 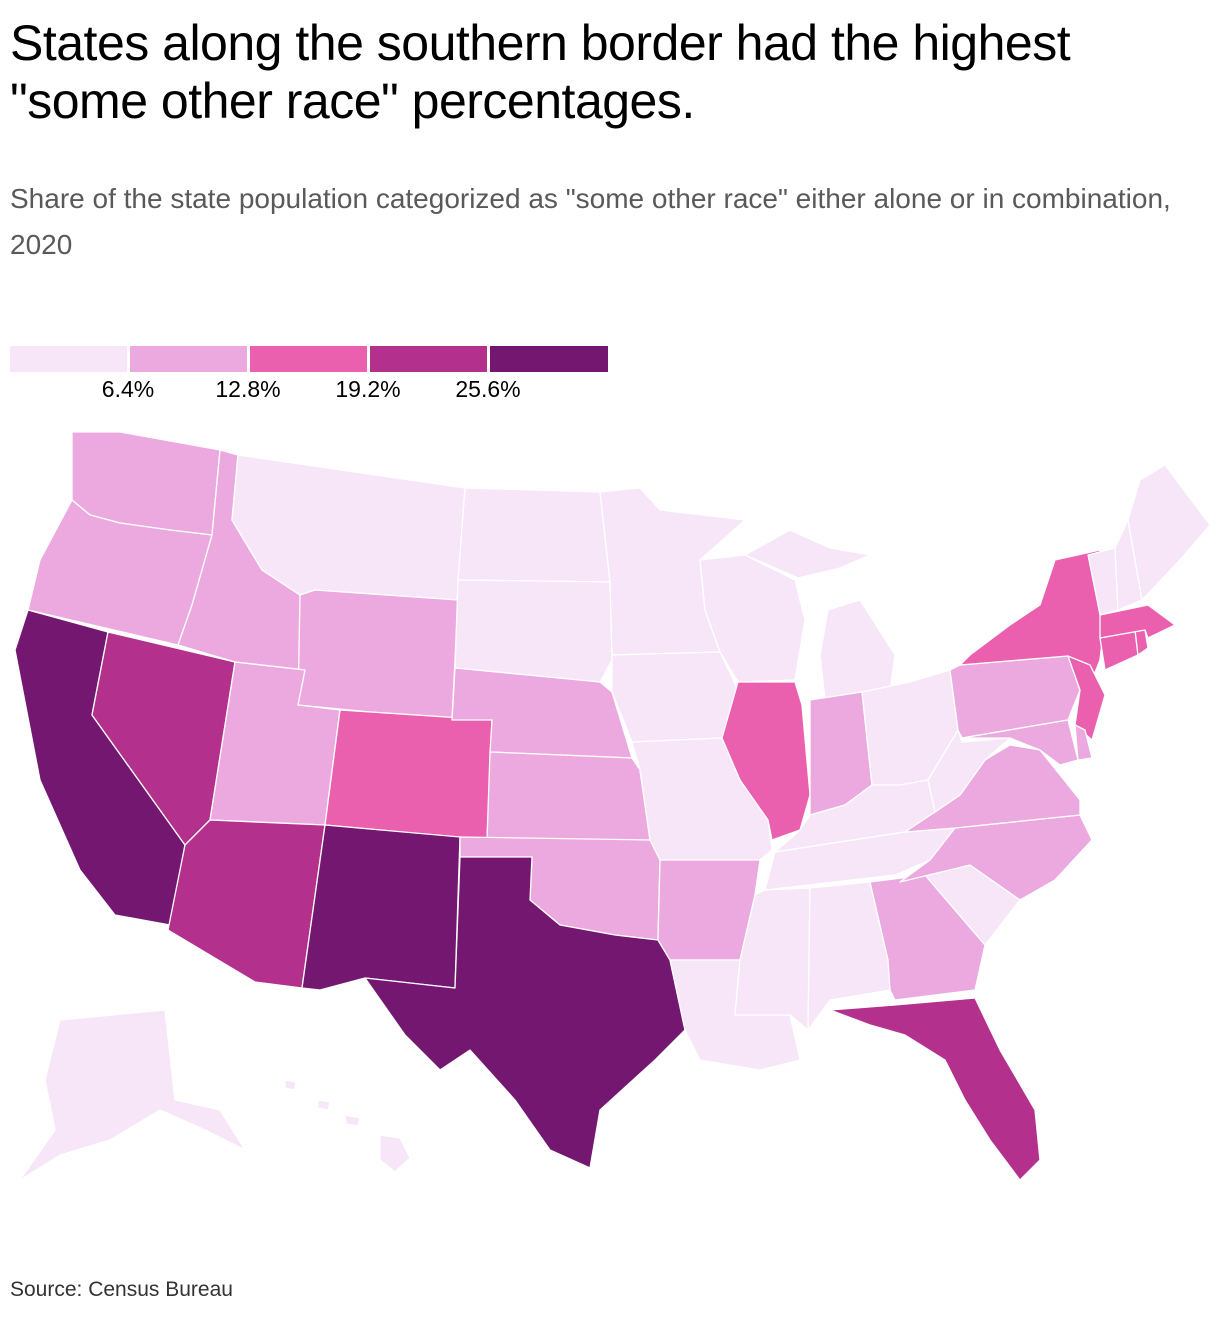 What do you see at coordinates (1137, 621) in the screenshot?
I see `state-ma` at bounding box center [1137, 621].